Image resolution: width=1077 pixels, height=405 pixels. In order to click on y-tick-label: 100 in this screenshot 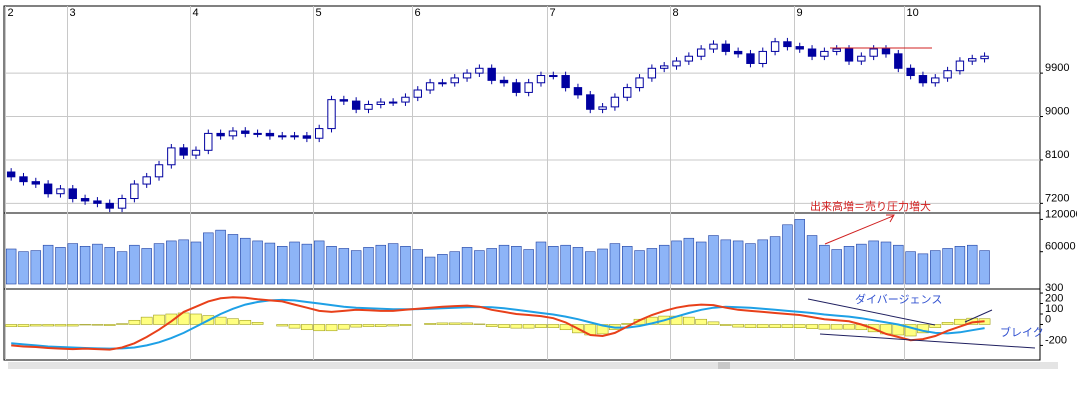, I will do `click(1054, 309)`.